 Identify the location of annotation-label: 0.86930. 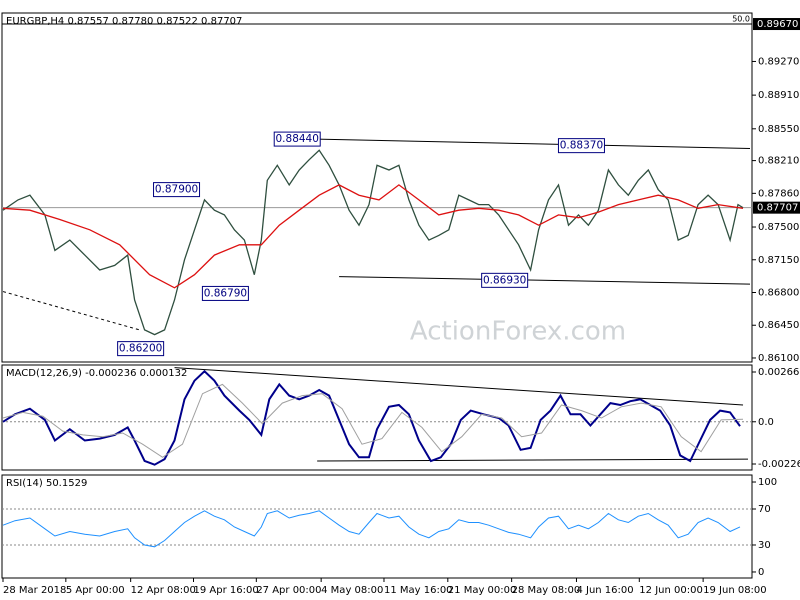
(504, 280).